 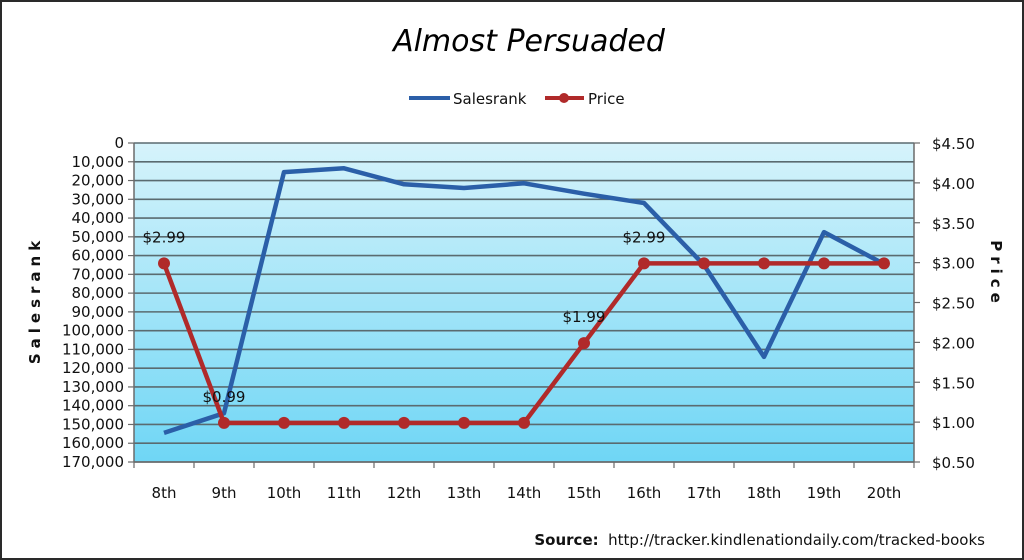 I want to click on x-tick-label: 12th, so click(x=404, y=493).